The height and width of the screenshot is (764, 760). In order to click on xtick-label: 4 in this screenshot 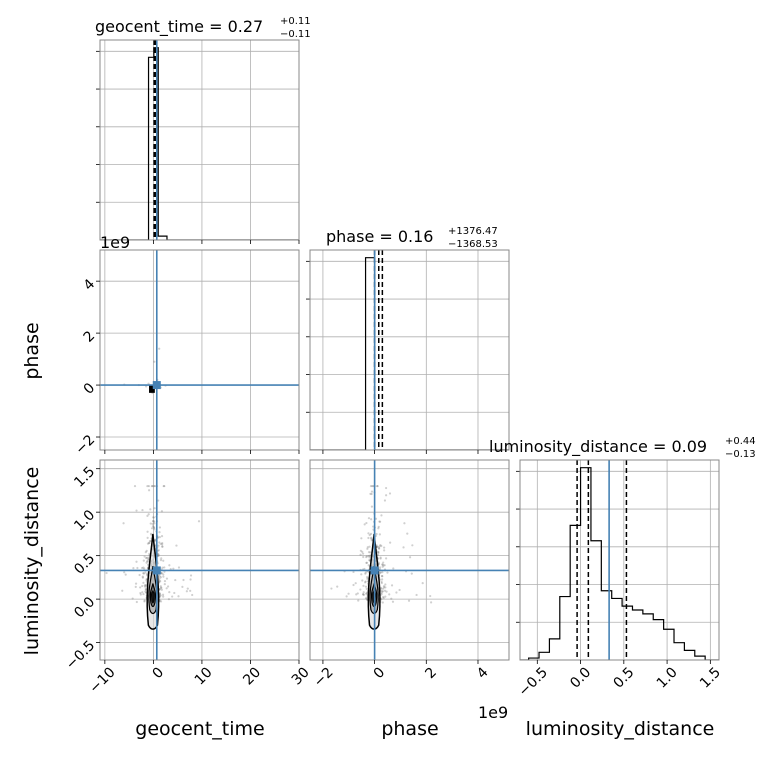, I will do `click(483, 673)`.